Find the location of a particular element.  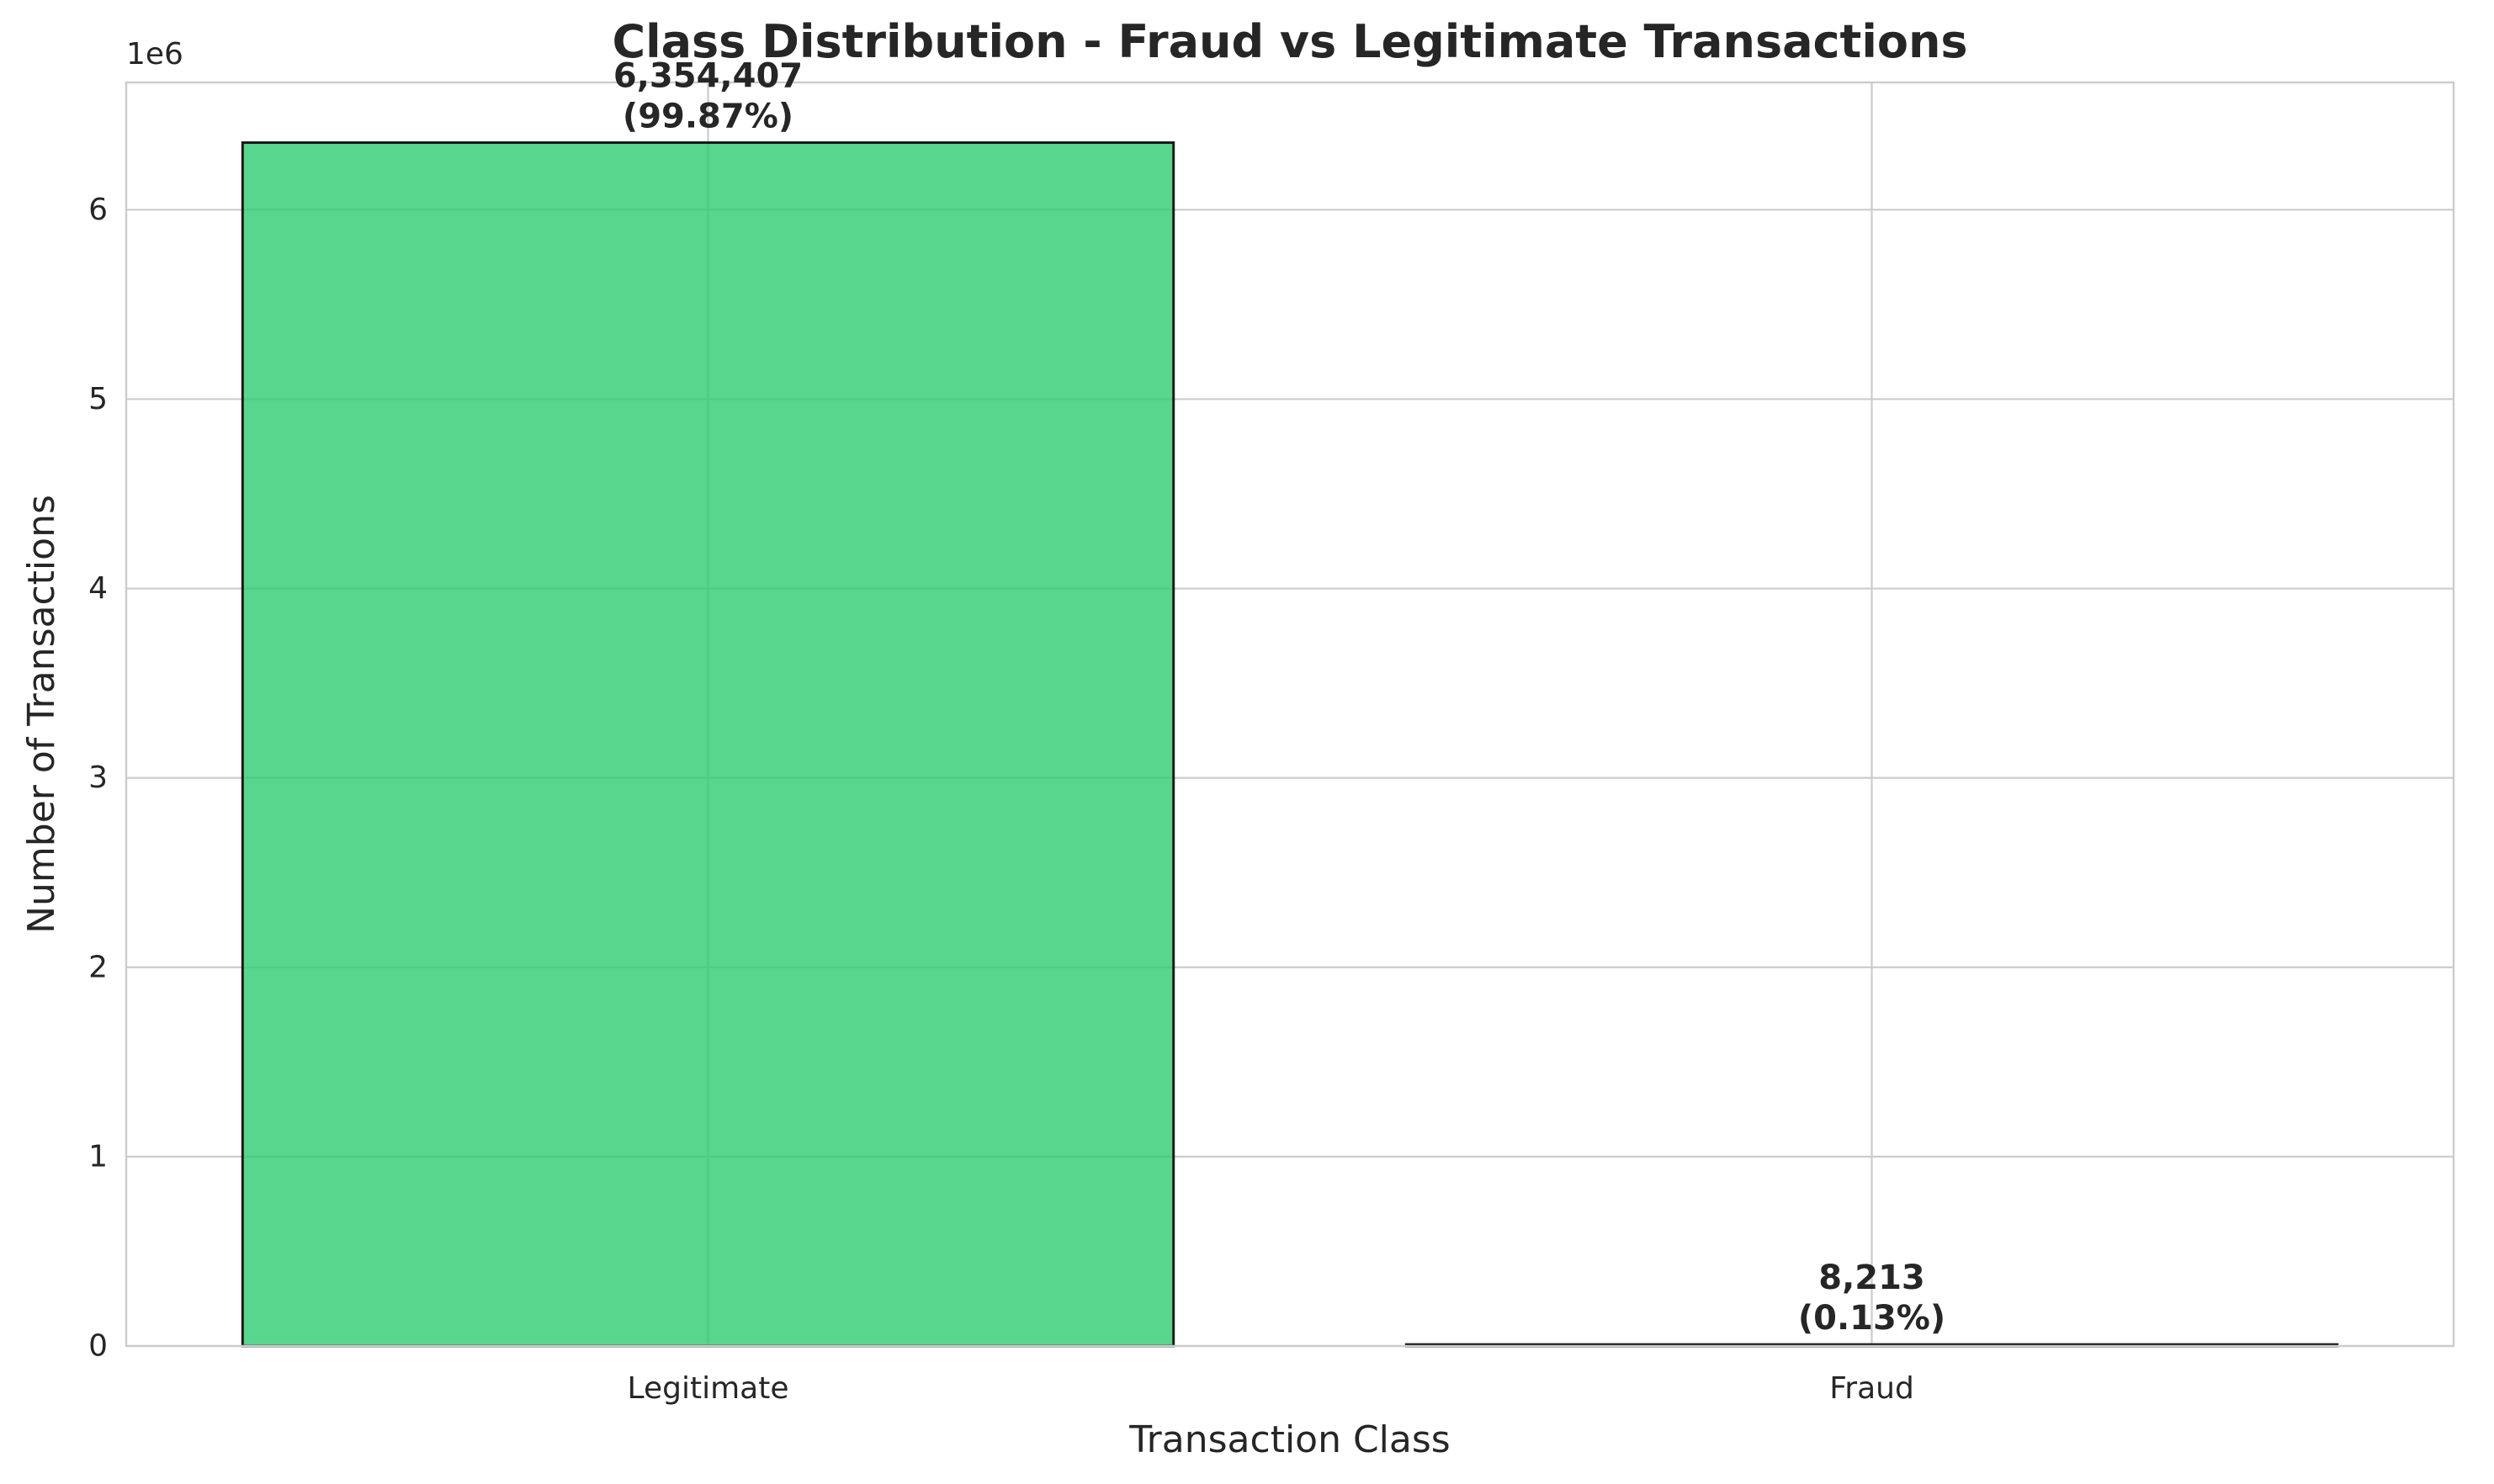

y-tick-label: 3 is located at coordinates (98, 778).